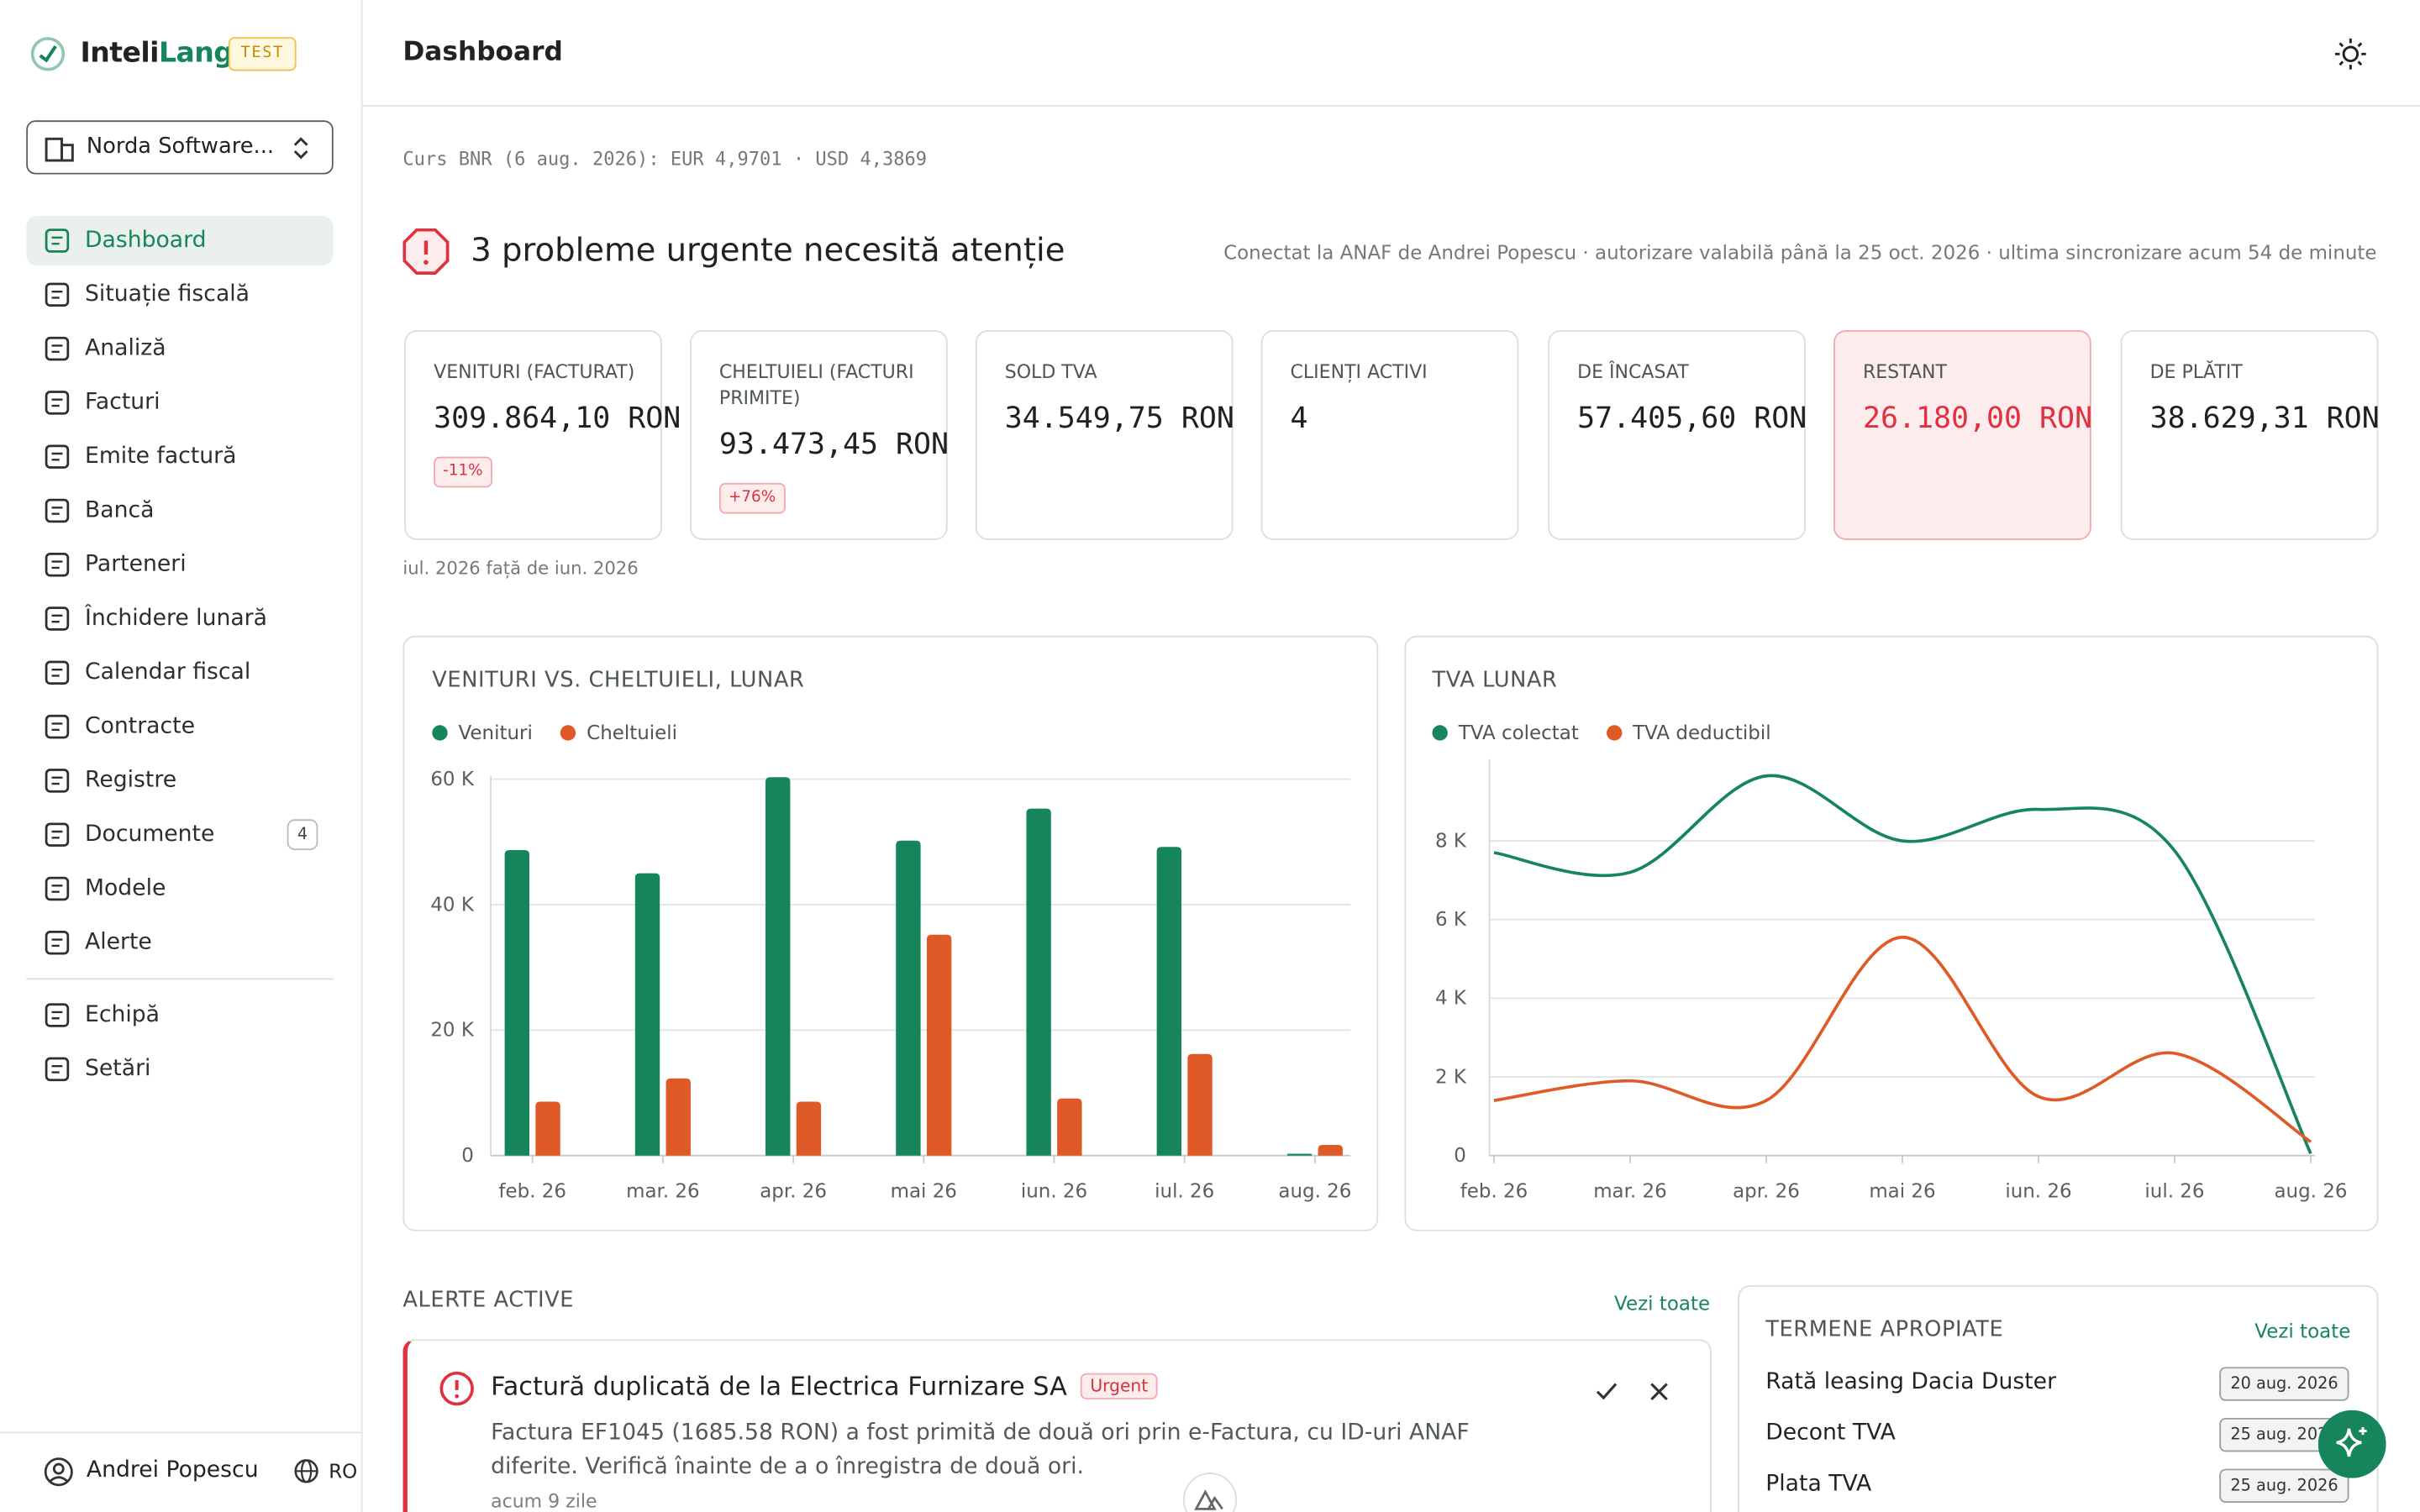  Describe the element at coordinates (123, 1015) in the screenshot. I see `nav-label: Echipă` at that location.